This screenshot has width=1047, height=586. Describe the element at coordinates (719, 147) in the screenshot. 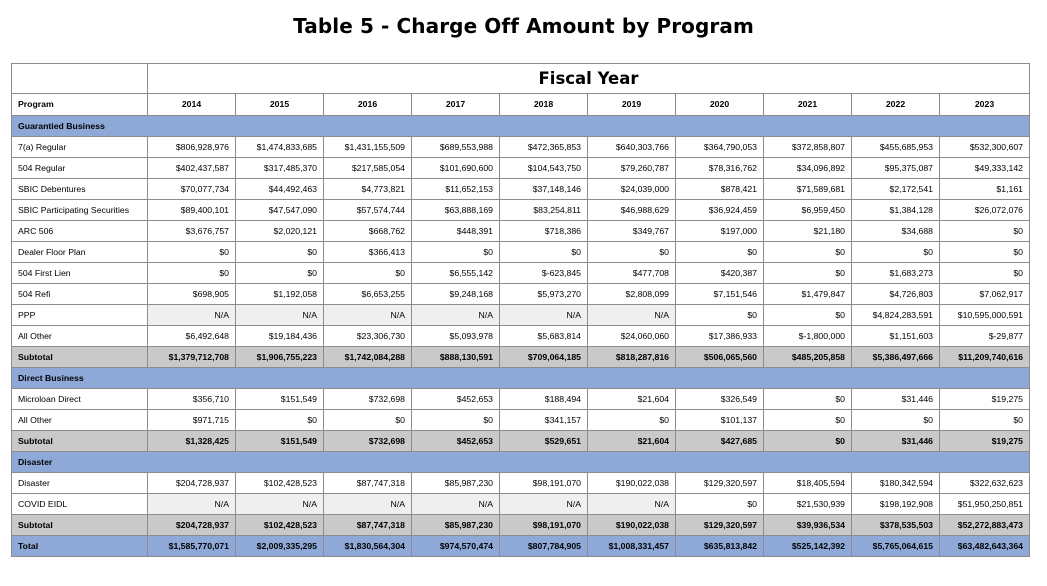

I see `value-cell: $364,790,053` at that location.